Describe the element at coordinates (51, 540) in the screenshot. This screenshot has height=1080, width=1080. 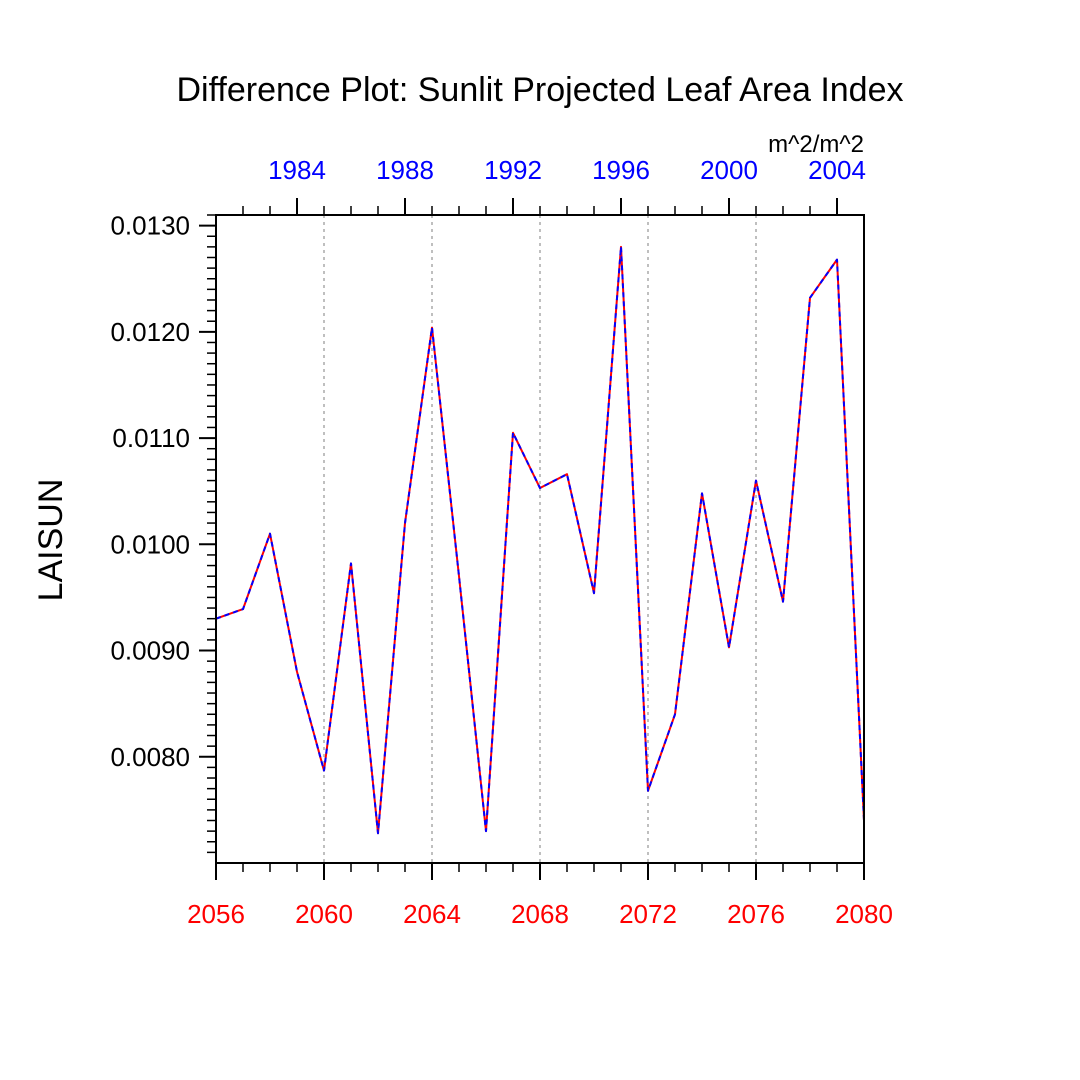
I see `y-axis-label: LAISUN` at that location.